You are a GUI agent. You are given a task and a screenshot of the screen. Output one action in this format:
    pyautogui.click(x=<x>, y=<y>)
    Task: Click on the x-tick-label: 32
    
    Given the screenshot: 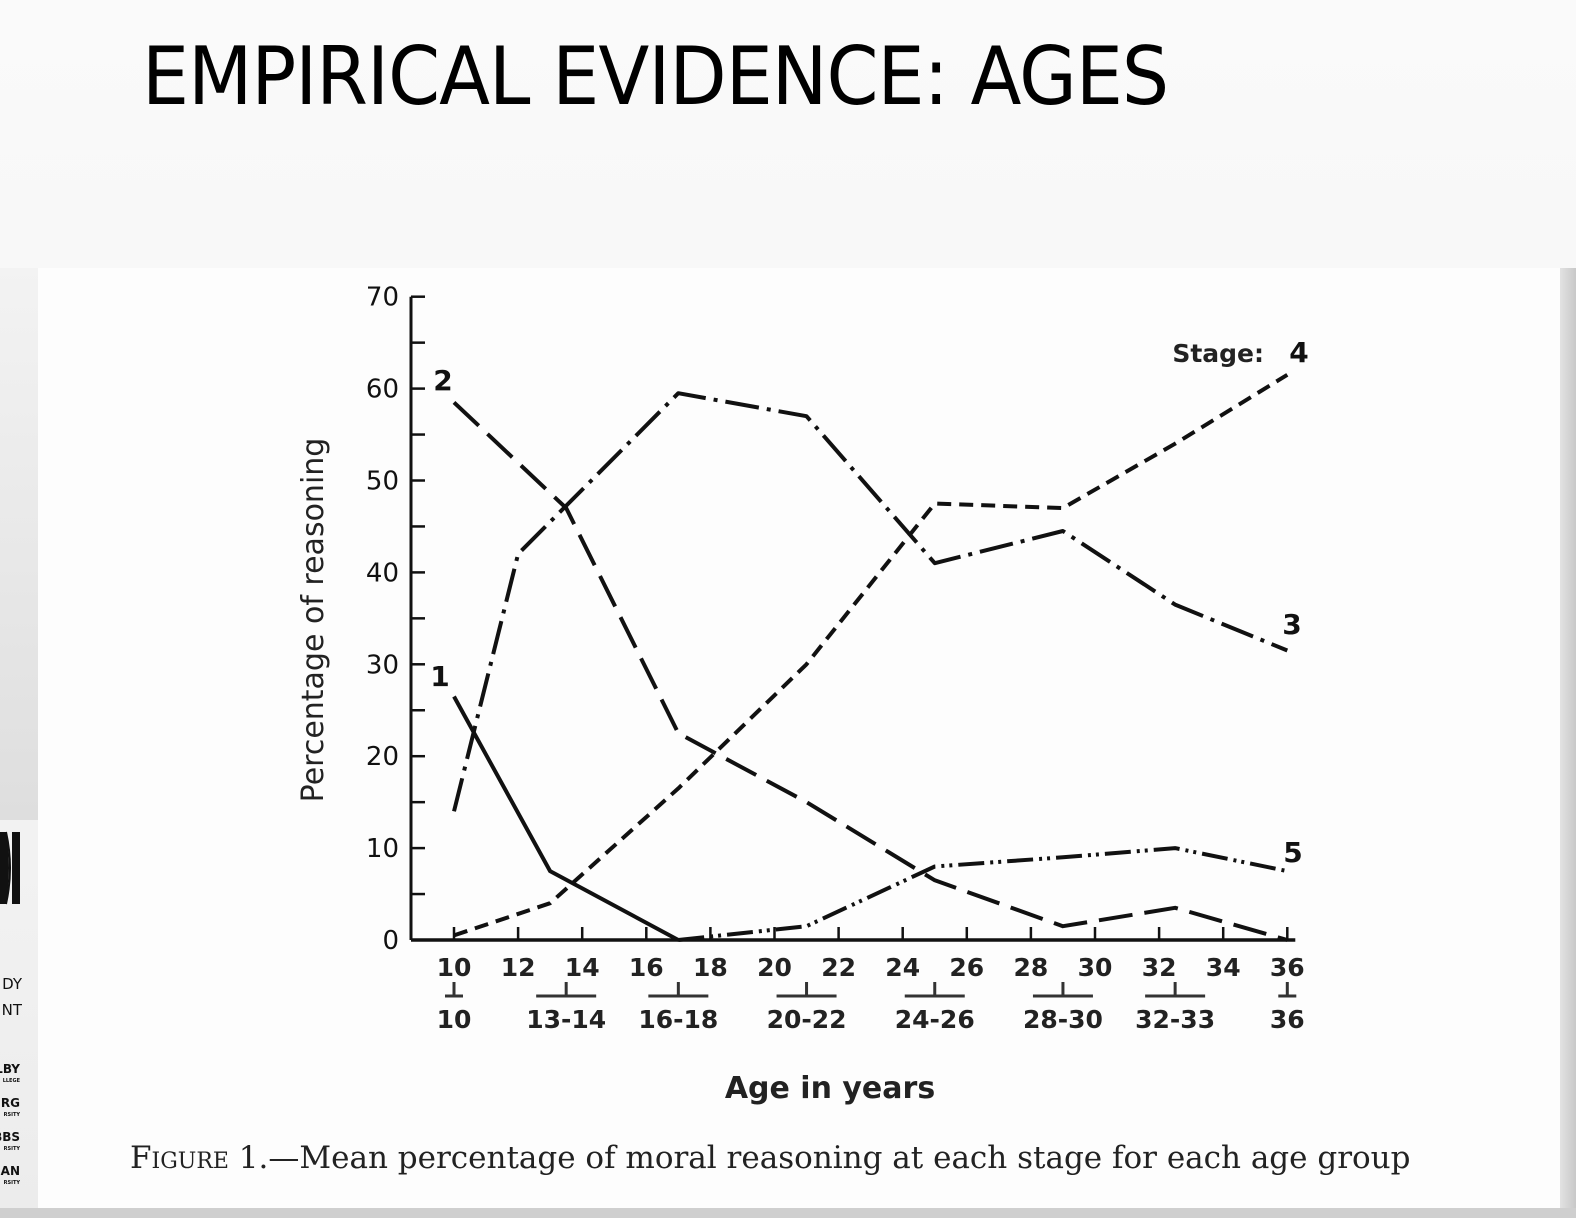 What is the action you would take?
    pyautogui.click(x=1159, y=967)
    